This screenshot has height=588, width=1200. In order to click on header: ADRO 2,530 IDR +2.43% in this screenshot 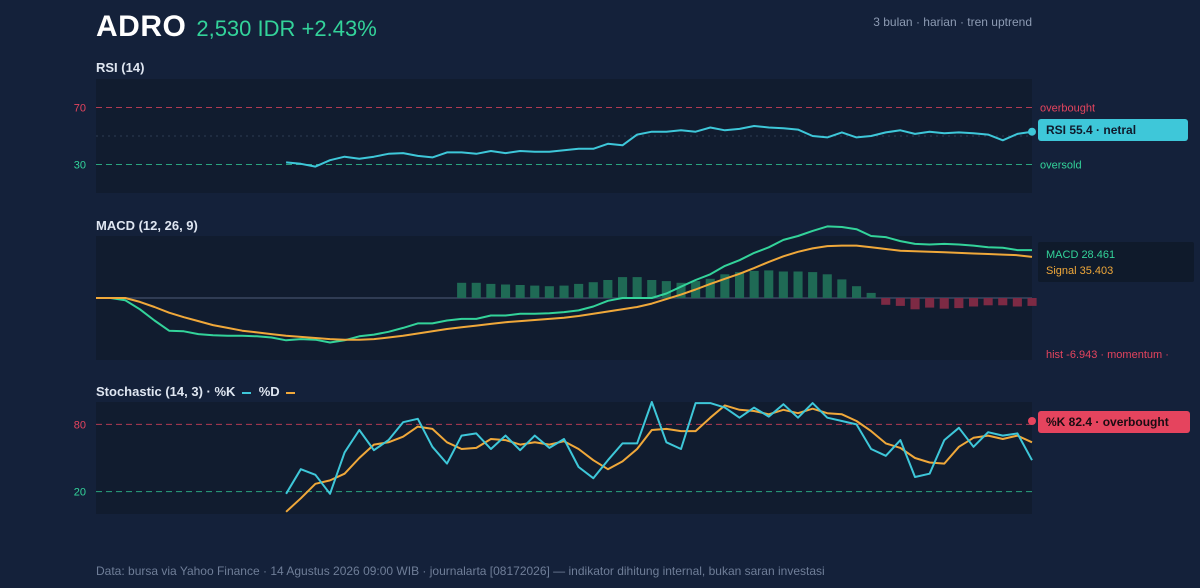, I will do `click(236, 27)`.